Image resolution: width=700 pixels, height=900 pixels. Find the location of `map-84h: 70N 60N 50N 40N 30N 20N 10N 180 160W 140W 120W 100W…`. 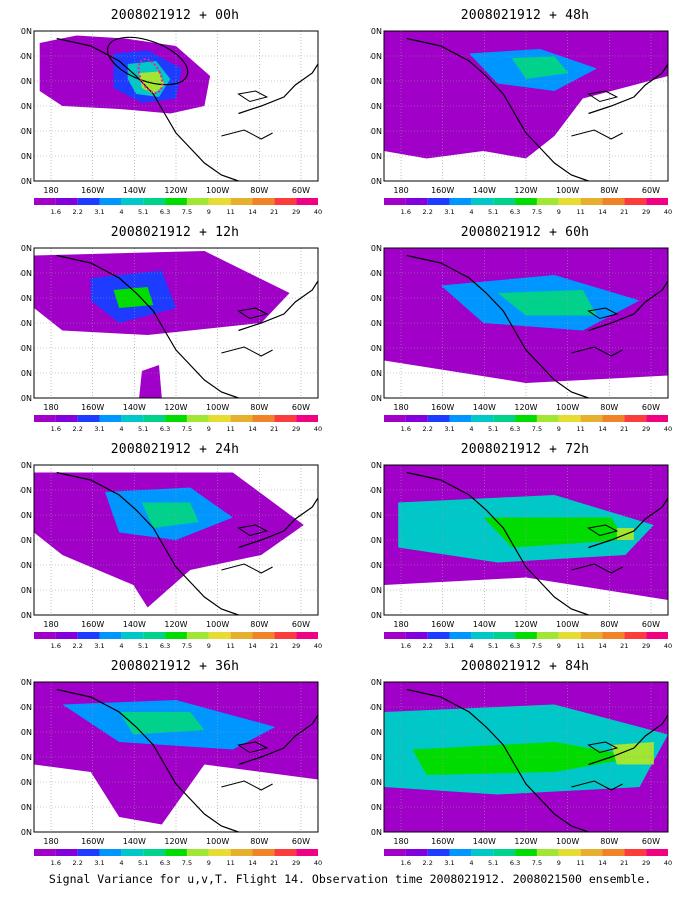

map-84h: 70N 60N 50N 40N 30N 20N 10N 180 160W 140W 120W 100W… is located at coordinates (519, 762).